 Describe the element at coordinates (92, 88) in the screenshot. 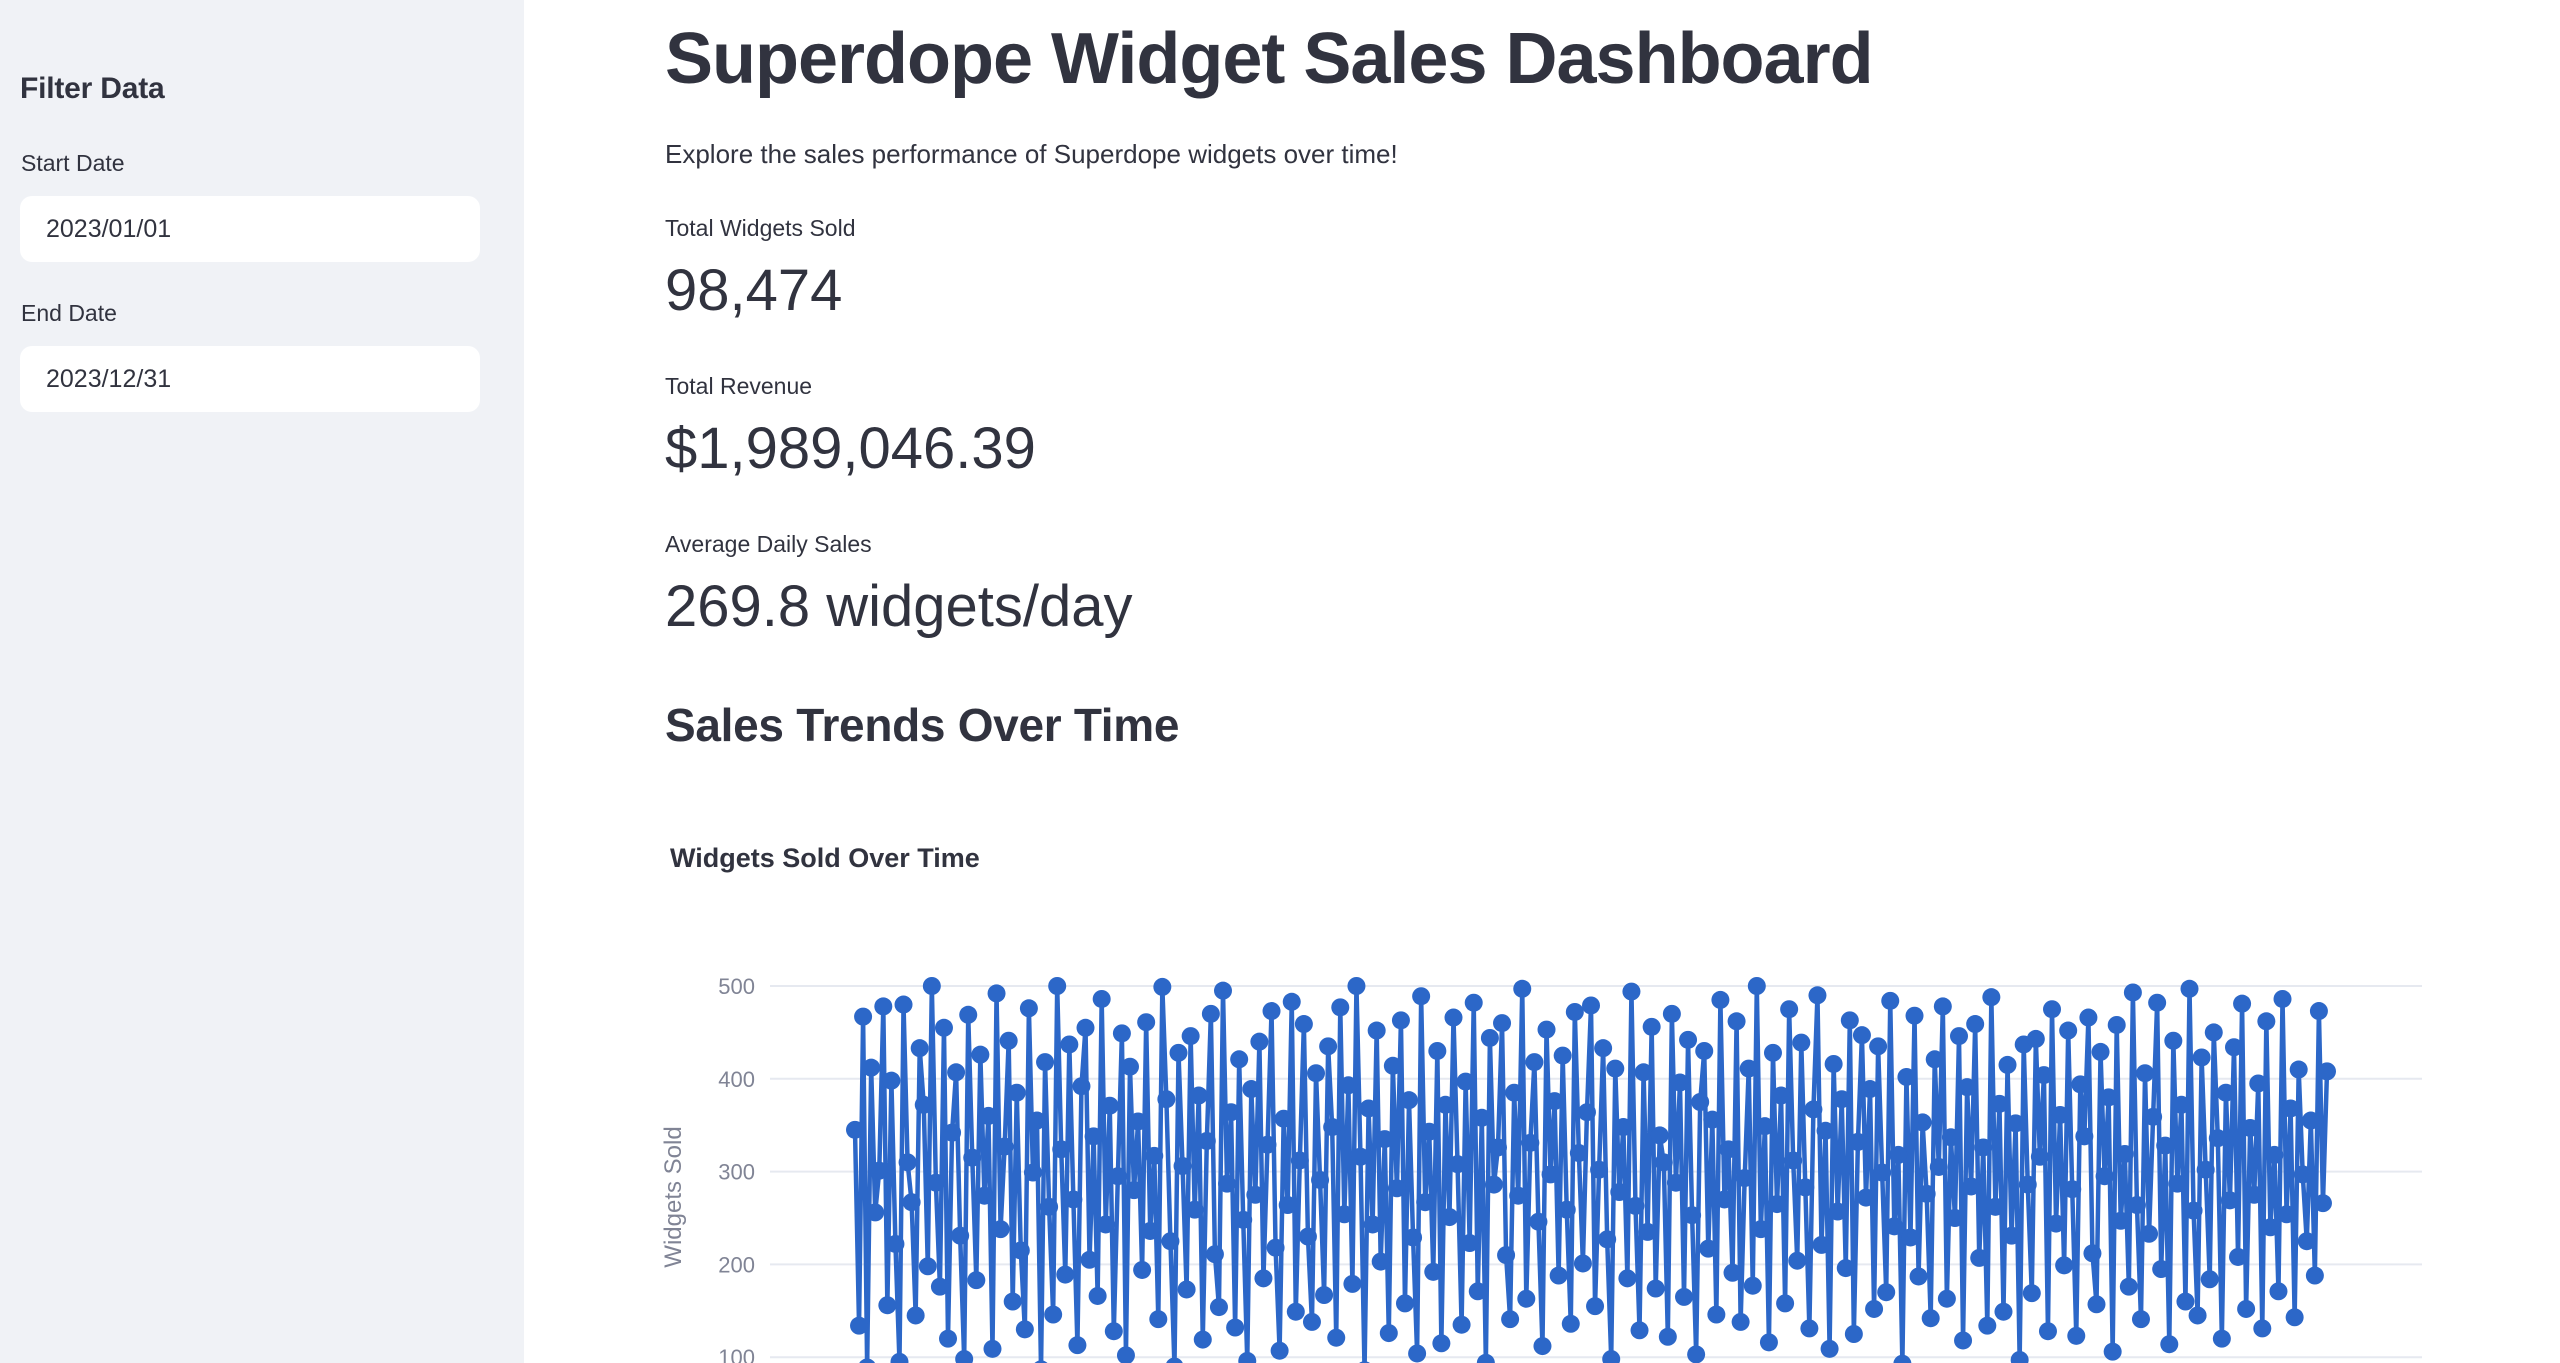

I see `sidebar-heading: Filter Data` at that location.